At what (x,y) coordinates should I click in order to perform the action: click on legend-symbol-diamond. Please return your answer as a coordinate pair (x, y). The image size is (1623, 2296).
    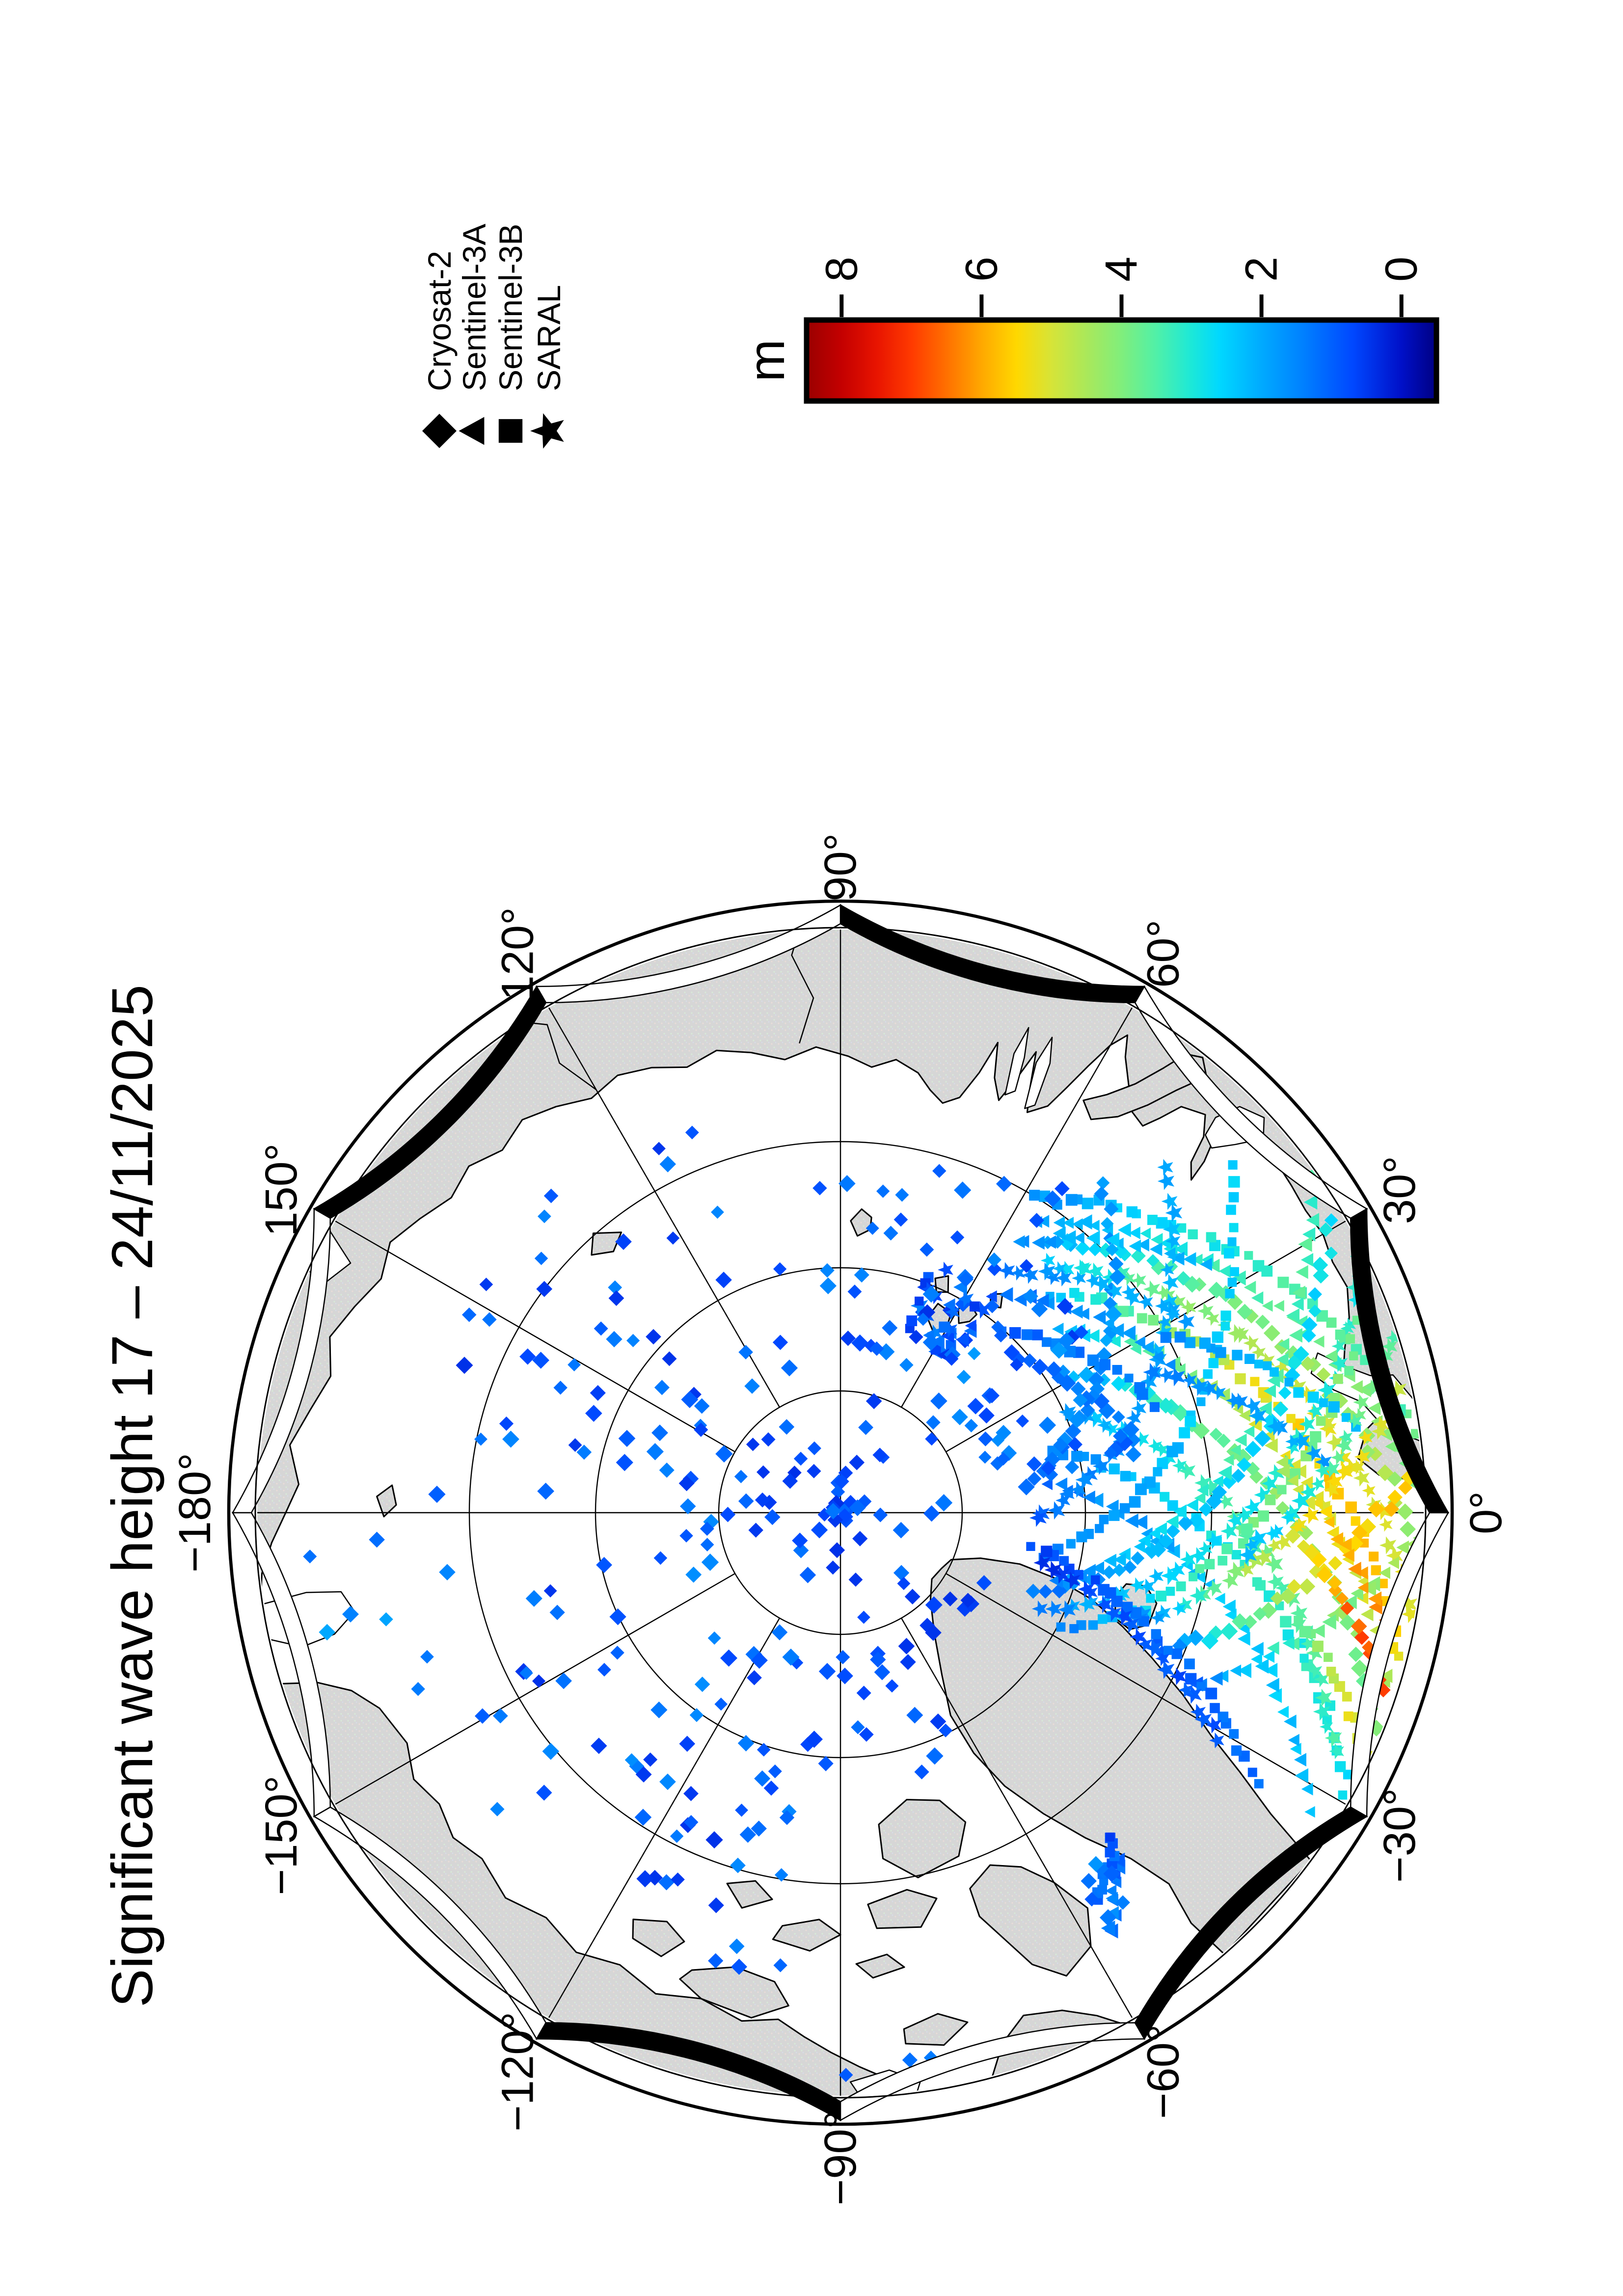
    Looking at the image, I should click on (439, 431).